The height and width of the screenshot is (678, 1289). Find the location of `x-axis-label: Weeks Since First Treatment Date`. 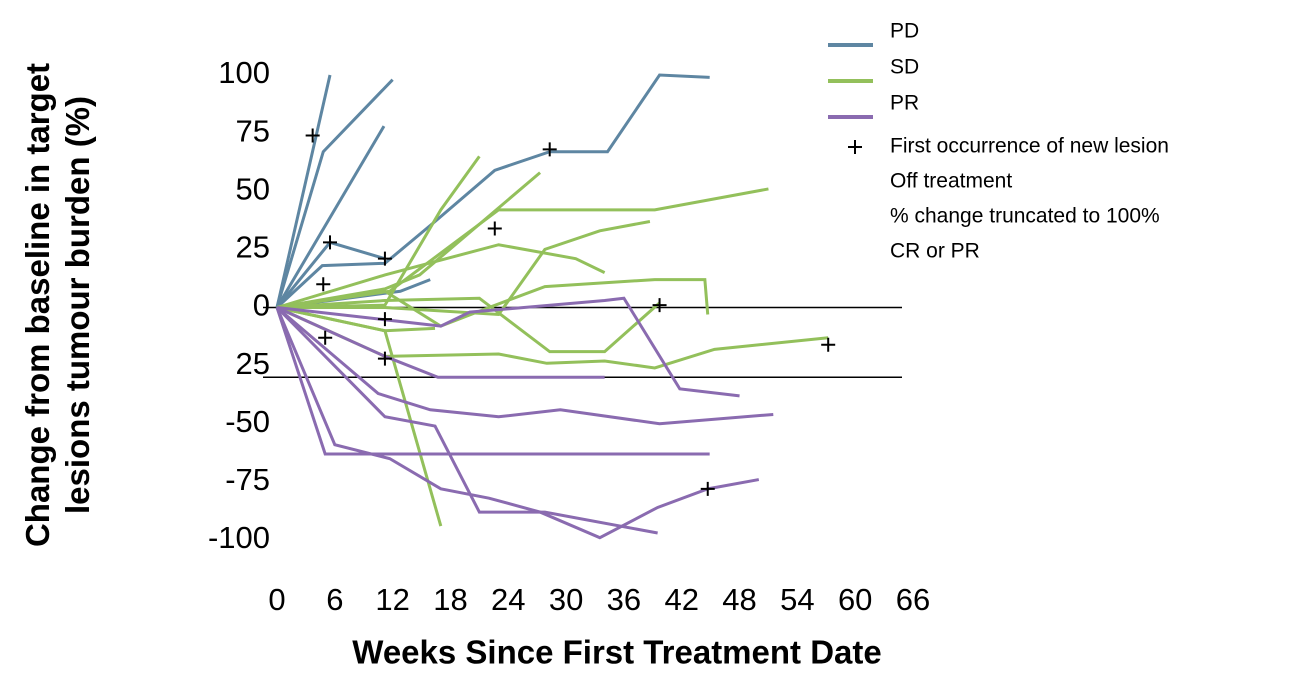

x-axis-label: Weeks Since First Treatment Date is located at coordinates (616, 652).